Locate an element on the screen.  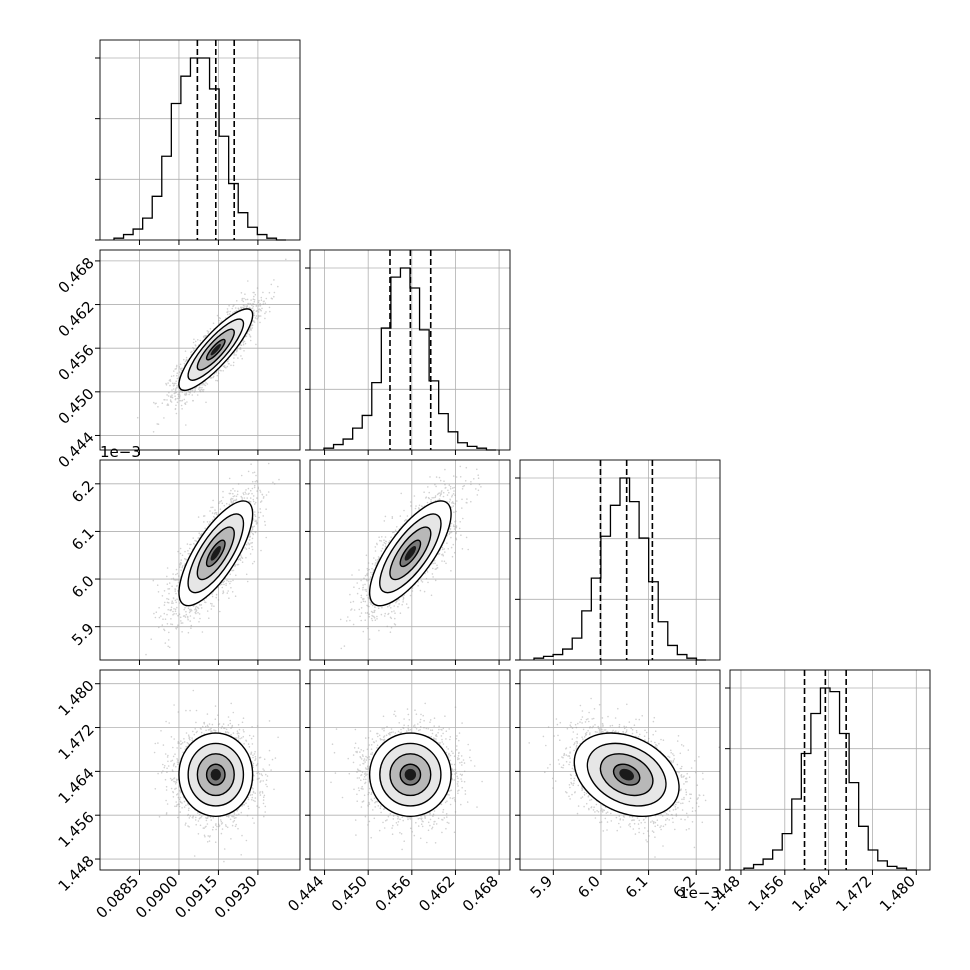
x-tick-label: 1.456 is located at coordinates (766, 893).